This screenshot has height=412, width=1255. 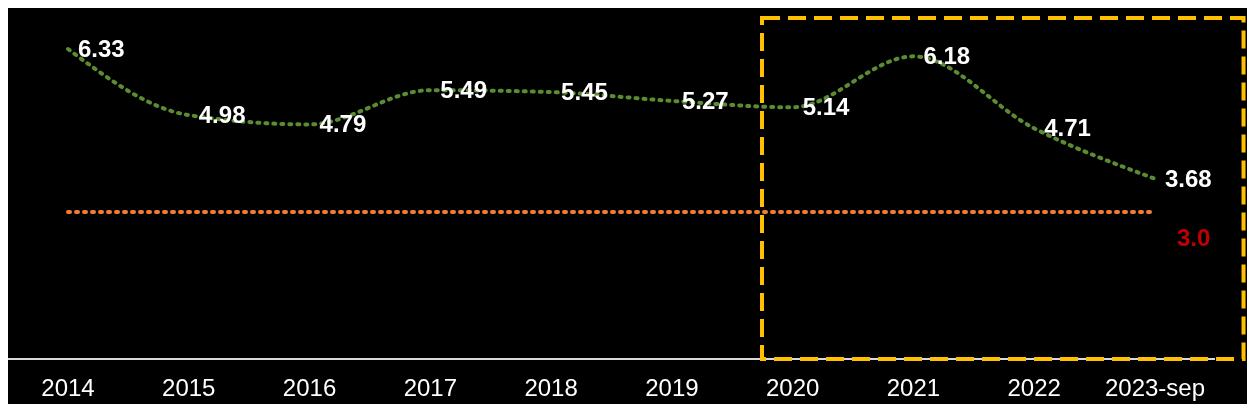 What do you see at coordinates (672, 388) in the screenshot?
I see `x-tick-label: 2019` at bounding box center [672, 388].